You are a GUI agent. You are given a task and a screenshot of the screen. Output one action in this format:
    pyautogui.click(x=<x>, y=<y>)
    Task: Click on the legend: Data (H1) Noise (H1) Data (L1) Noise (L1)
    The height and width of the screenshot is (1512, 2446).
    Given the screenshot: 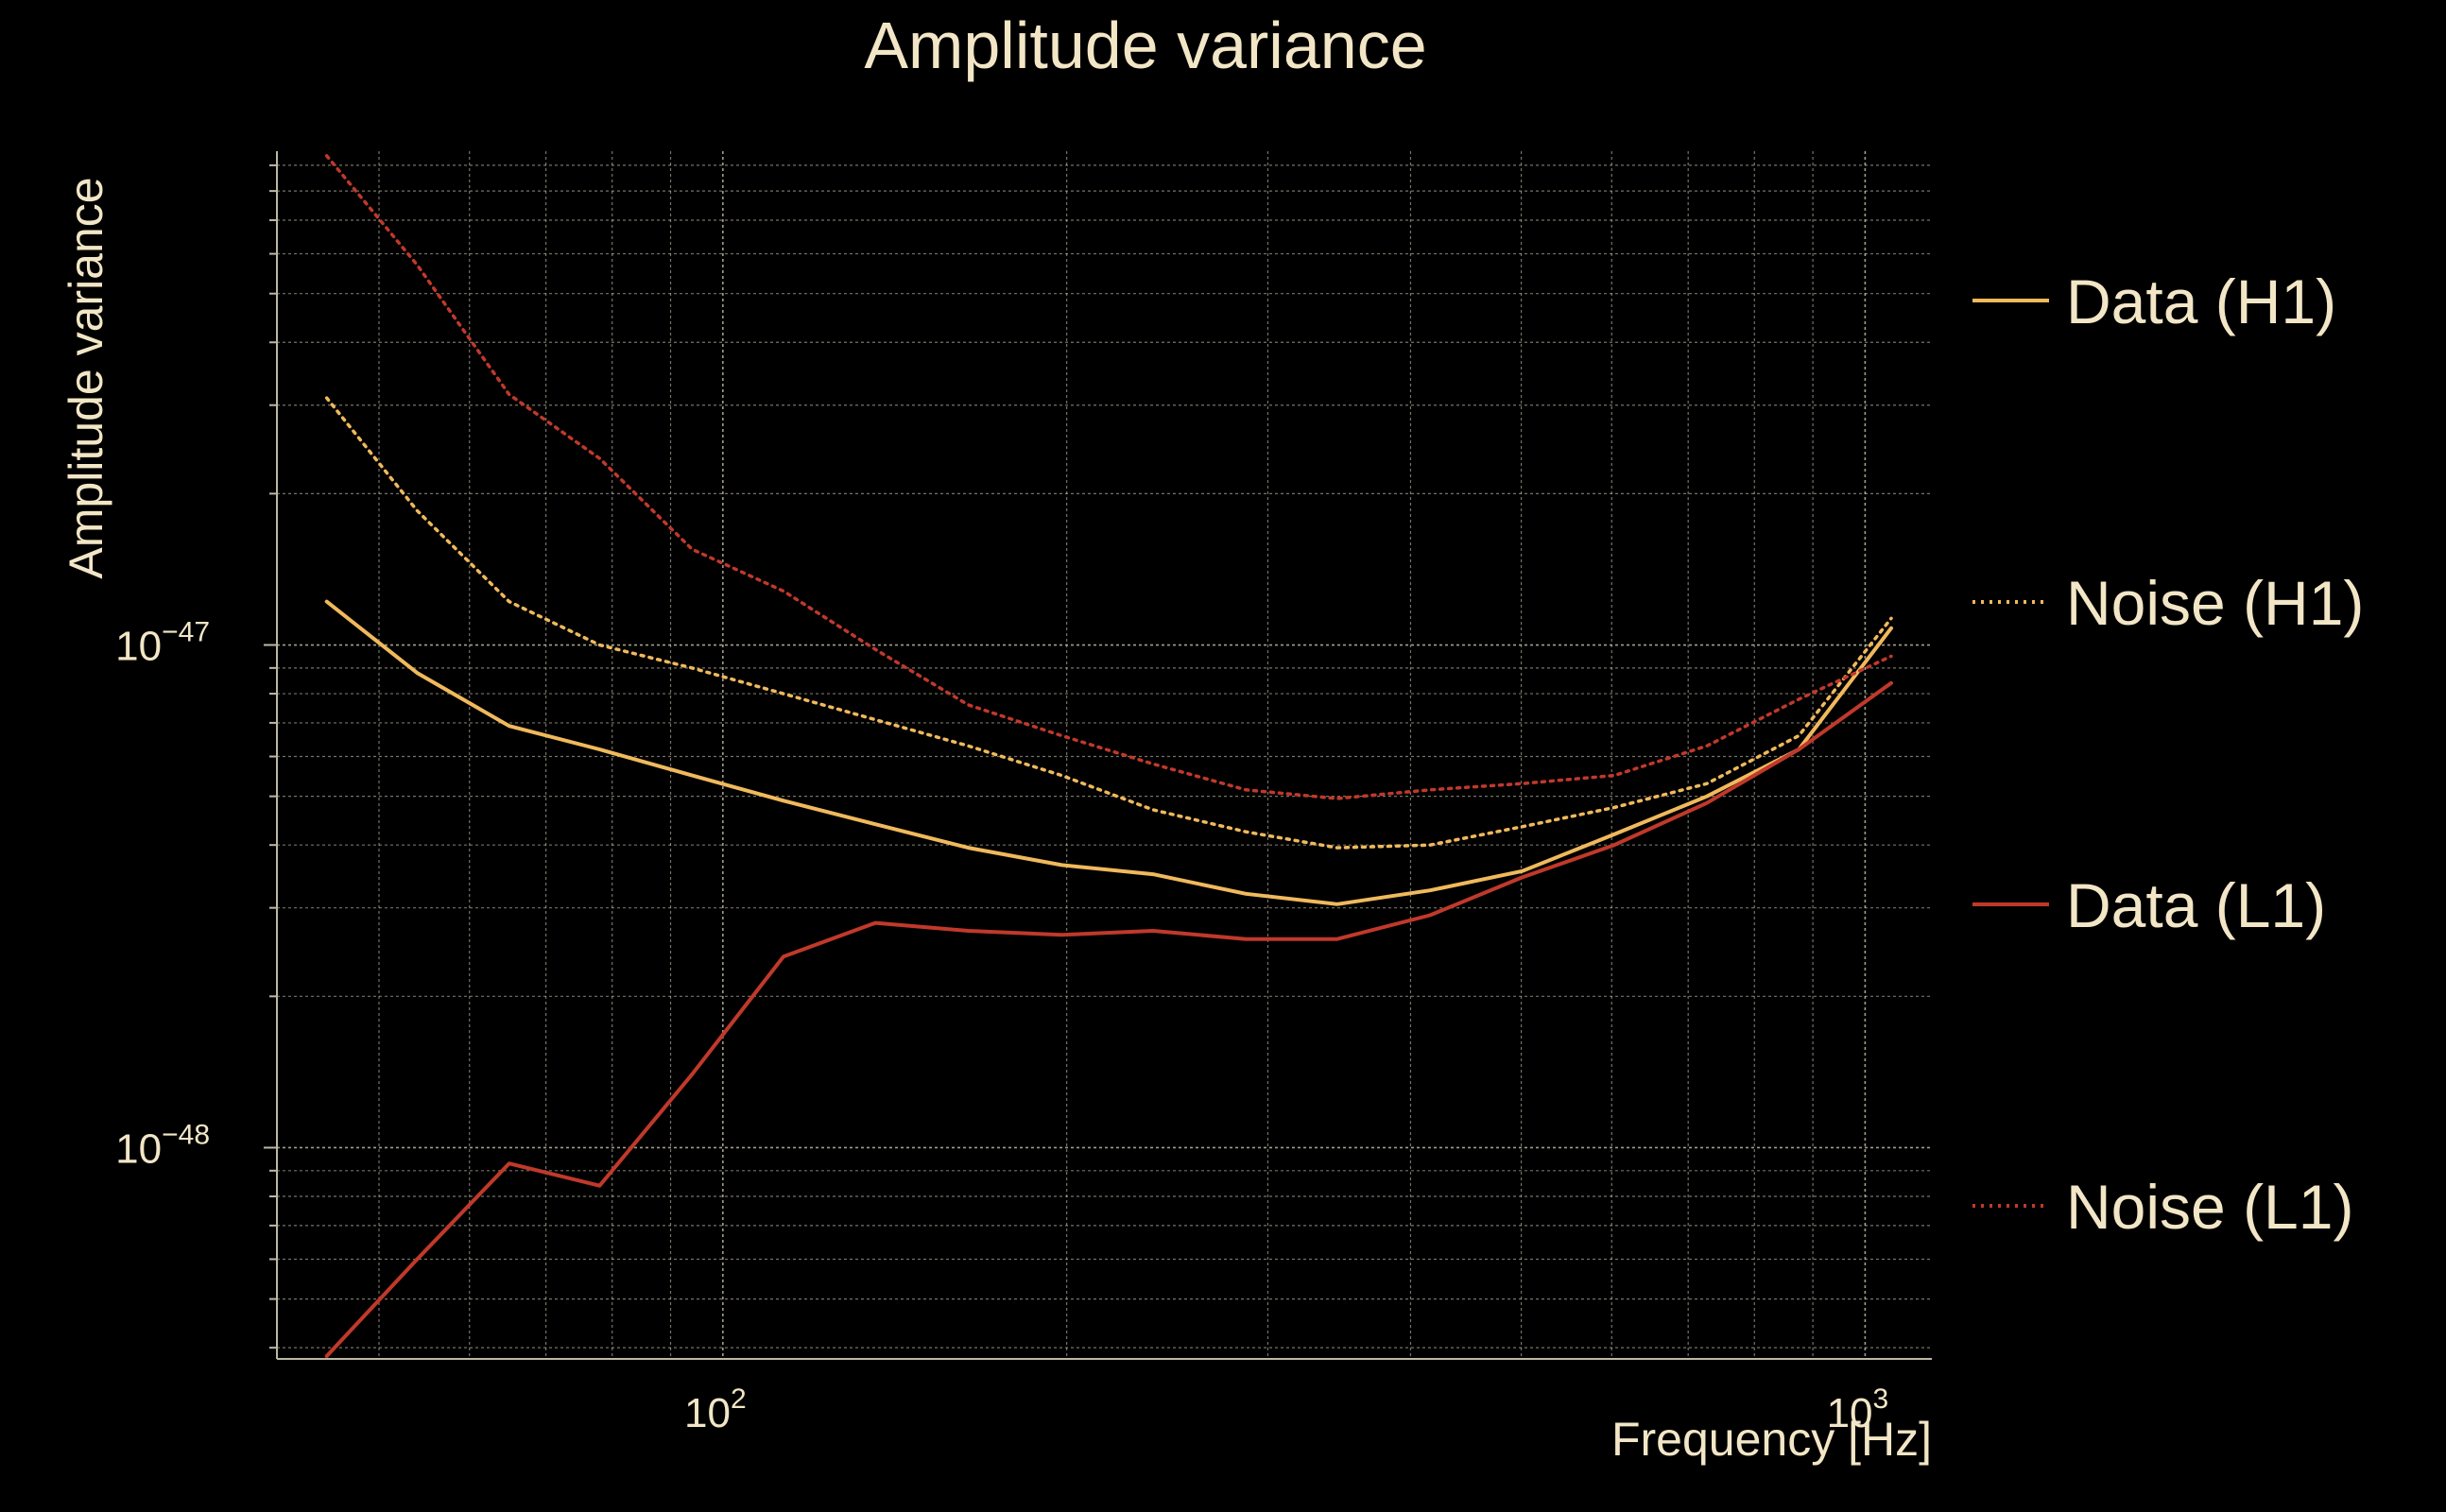 What is the action you would take?
    pyautogui.click(x=2168, y=754)
    